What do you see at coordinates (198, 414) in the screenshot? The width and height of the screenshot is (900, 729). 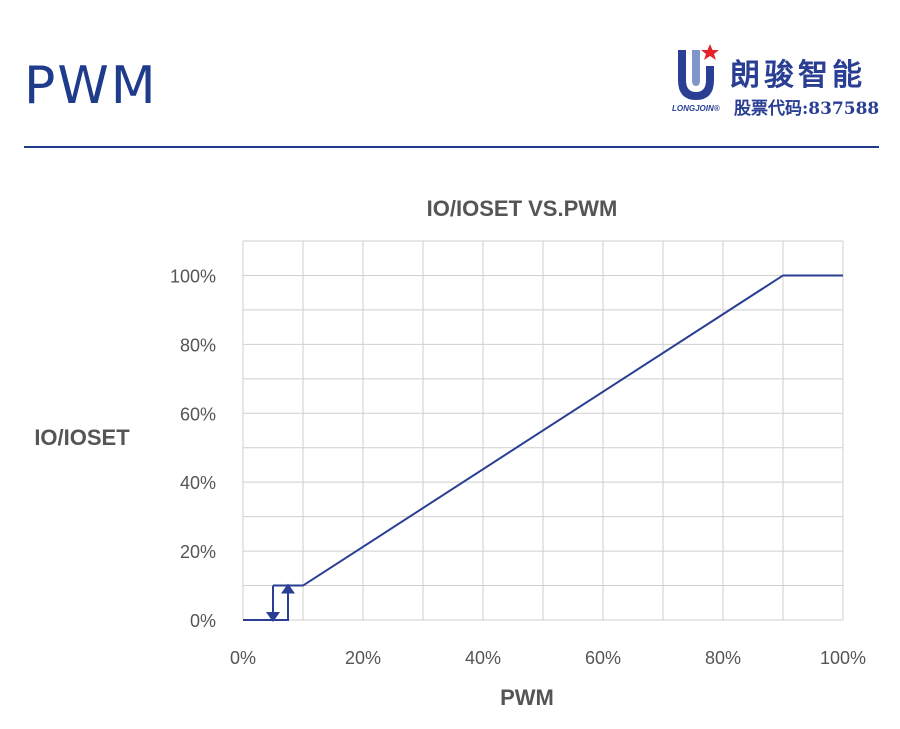 I see `y-tick-label: 60%` at bounding box center [198, 414].